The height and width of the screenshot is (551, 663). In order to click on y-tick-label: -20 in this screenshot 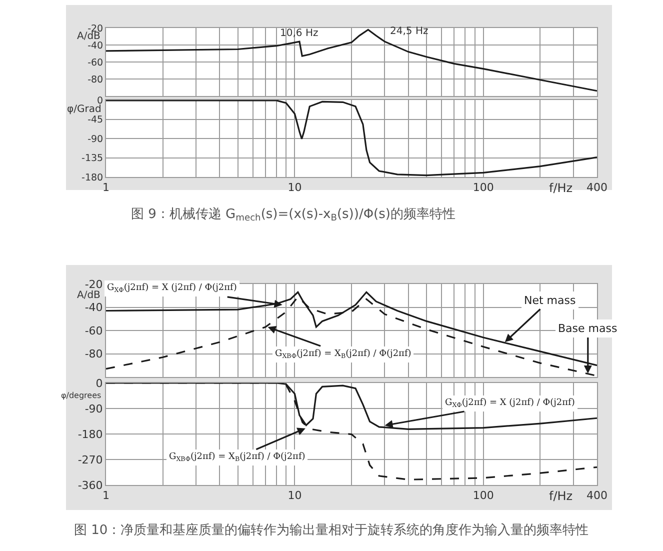, I will do `click(93, 284)`.